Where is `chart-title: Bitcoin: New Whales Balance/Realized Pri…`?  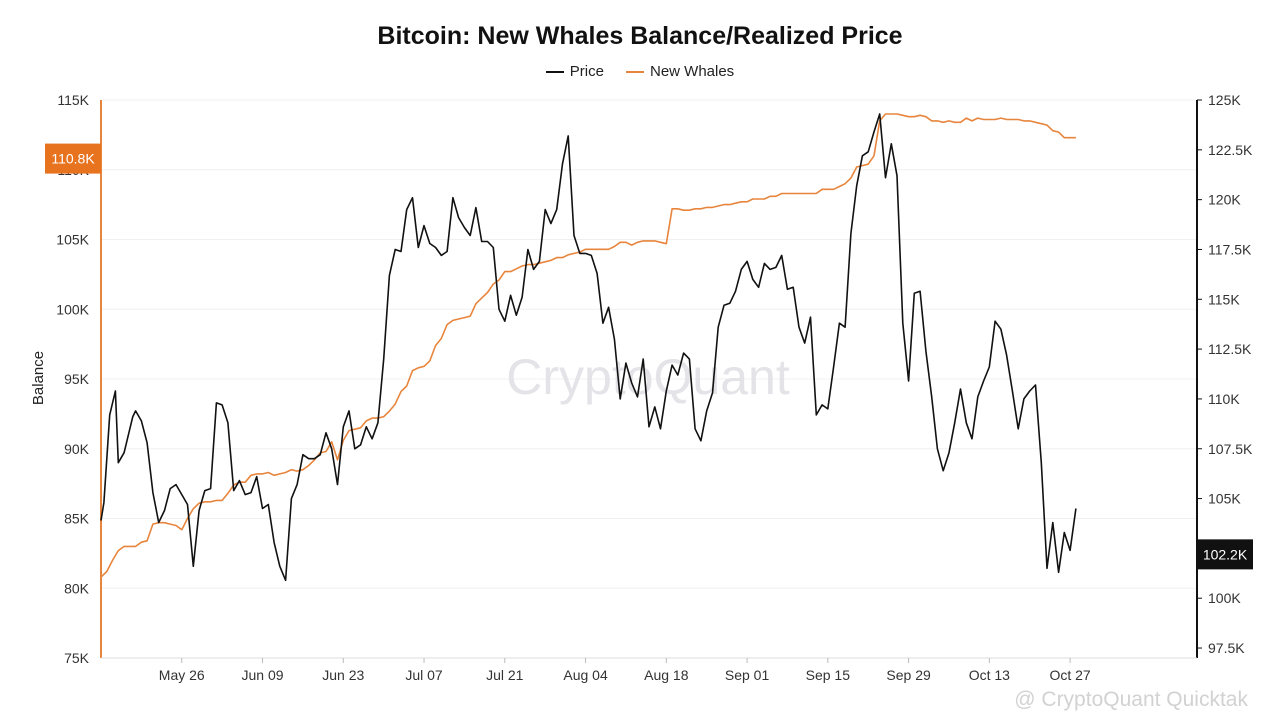 chart-title: Bitcoin: New Whales Balance/Realized Pri… is located at coordinates (640, 36).